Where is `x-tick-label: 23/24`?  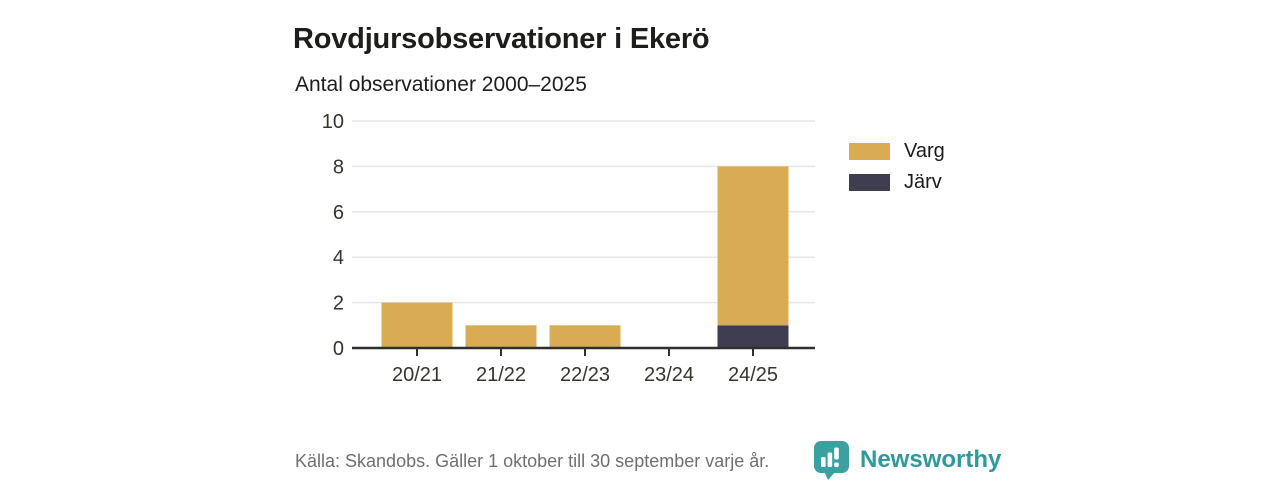
x-tick-label: 23/24 is located at coordinates (669, 375).